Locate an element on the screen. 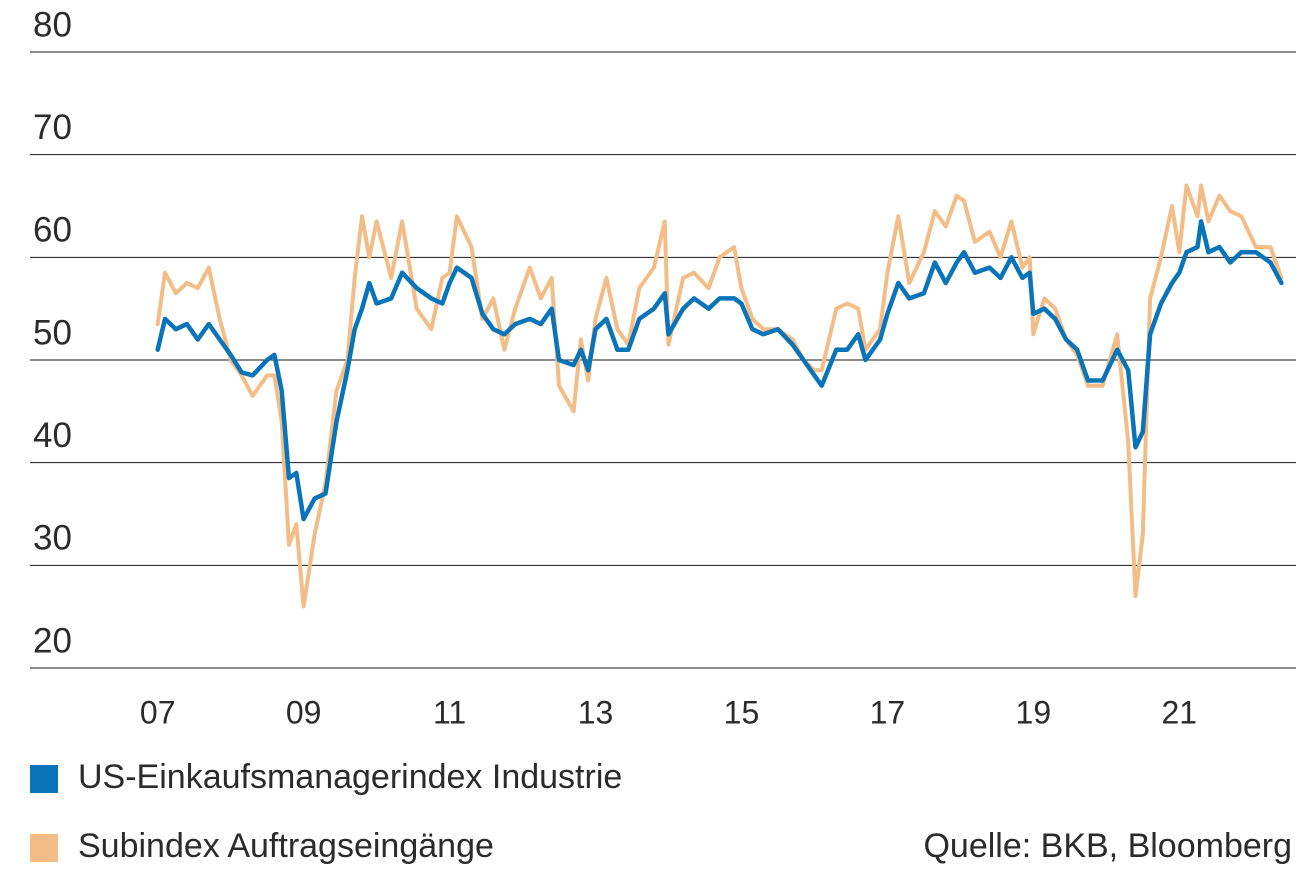  x-tick-label: 09 is located at coordinates (304, 712).